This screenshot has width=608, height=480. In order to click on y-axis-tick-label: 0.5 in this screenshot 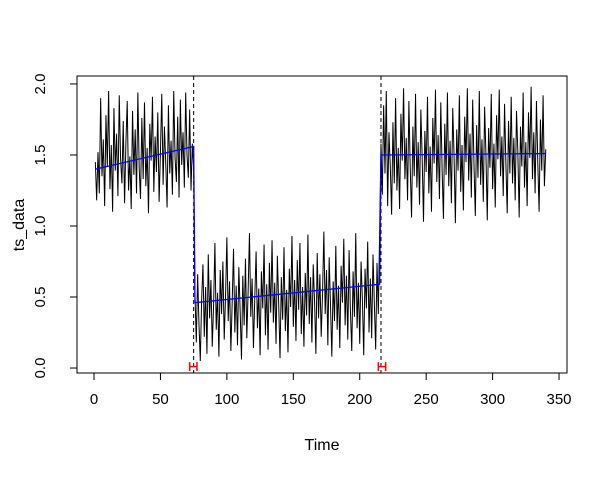, I will do `click(40, 297)`.